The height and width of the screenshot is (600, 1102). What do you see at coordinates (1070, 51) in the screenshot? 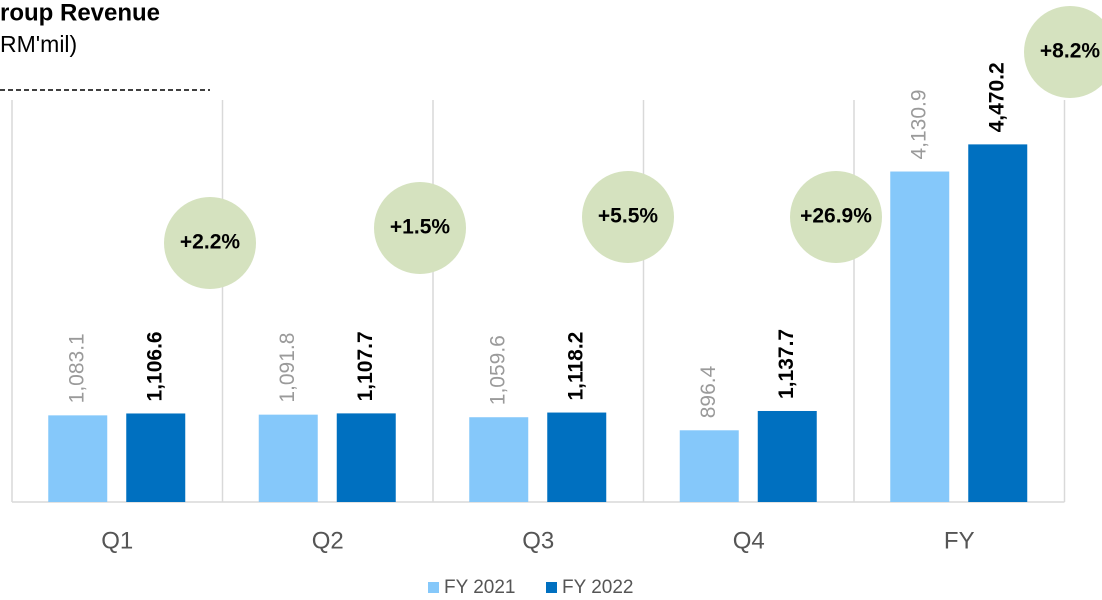
I see `growth-label: +8.2%` at bounding box center [1070, 51].